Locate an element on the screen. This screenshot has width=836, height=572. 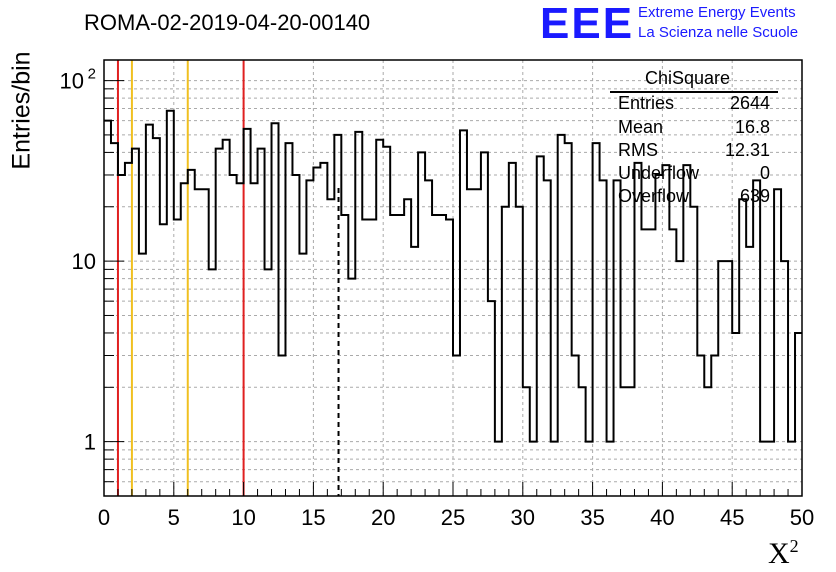
logo-line2: La Scienza nelle Scuole is located at coordinates (718, 32).